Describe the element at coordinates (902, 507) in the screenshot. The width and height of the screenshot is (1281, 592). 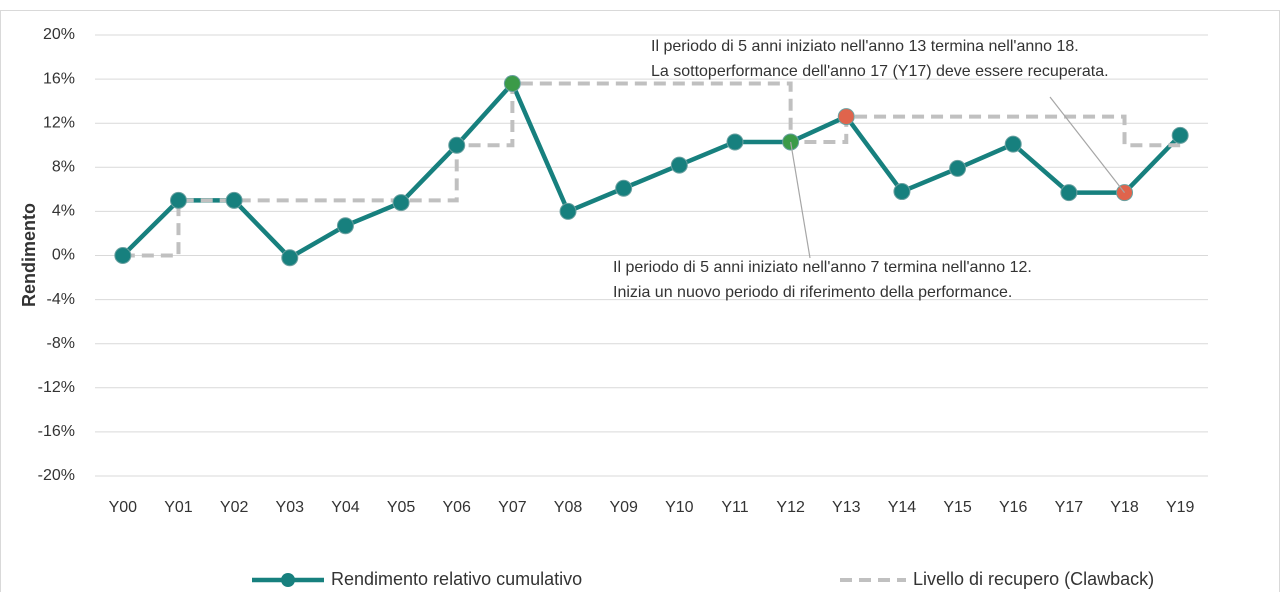
I see `x-tick-label: Y14` at that location.